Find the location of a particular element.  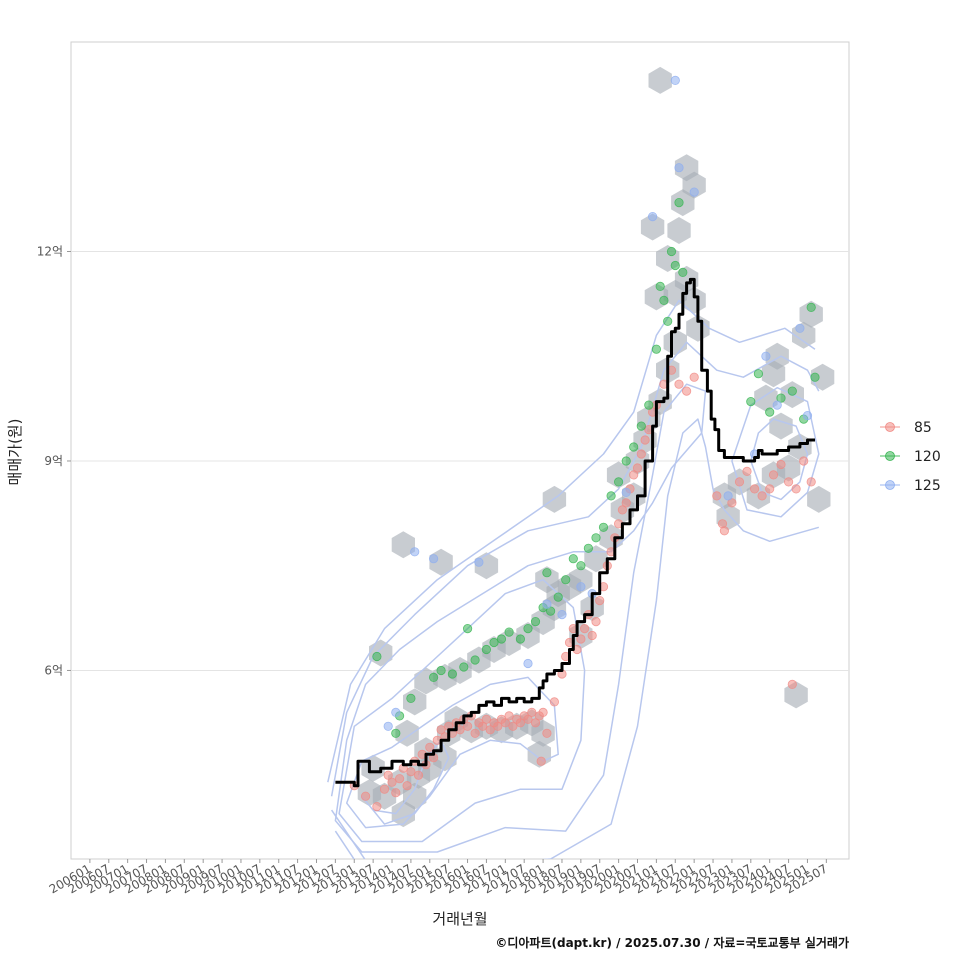

legend-label-120: 120 is located at coordinates (927, 457).